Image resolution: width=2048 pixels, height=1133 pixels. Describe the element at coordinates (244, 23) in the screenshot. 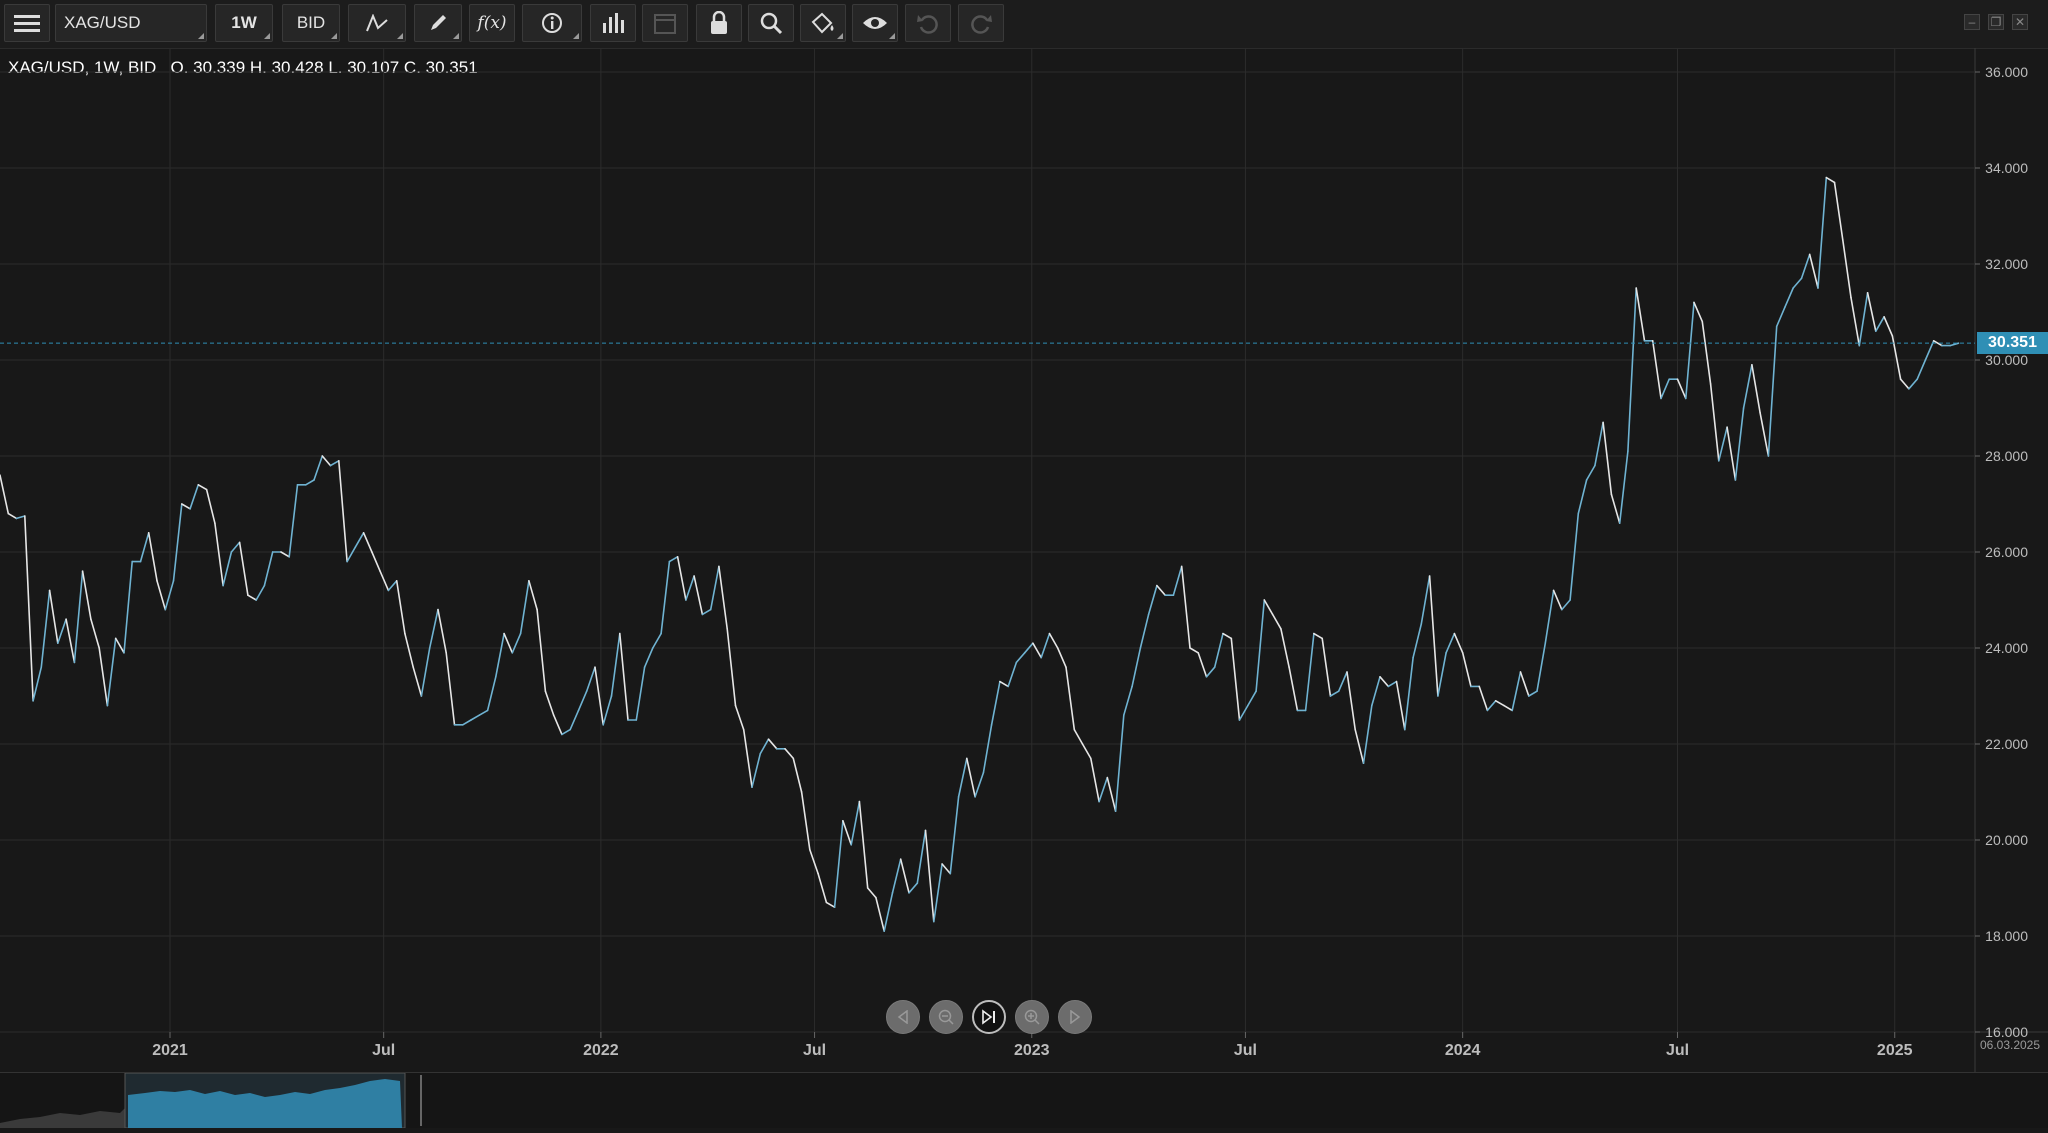

I see `timeframe-selector: 1W` at that location.